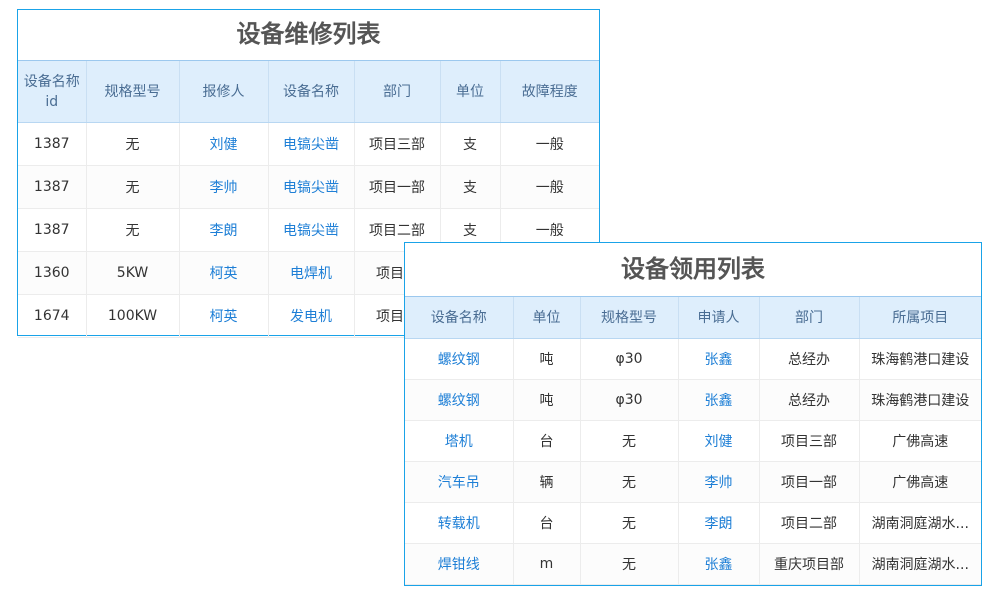 This screenshot has width=1000, height=600. What do you see at coordinates (693, 270) in the screenshot?
I see `requisition-list-title: 设备领用列表` at bounding box center [693, 270].